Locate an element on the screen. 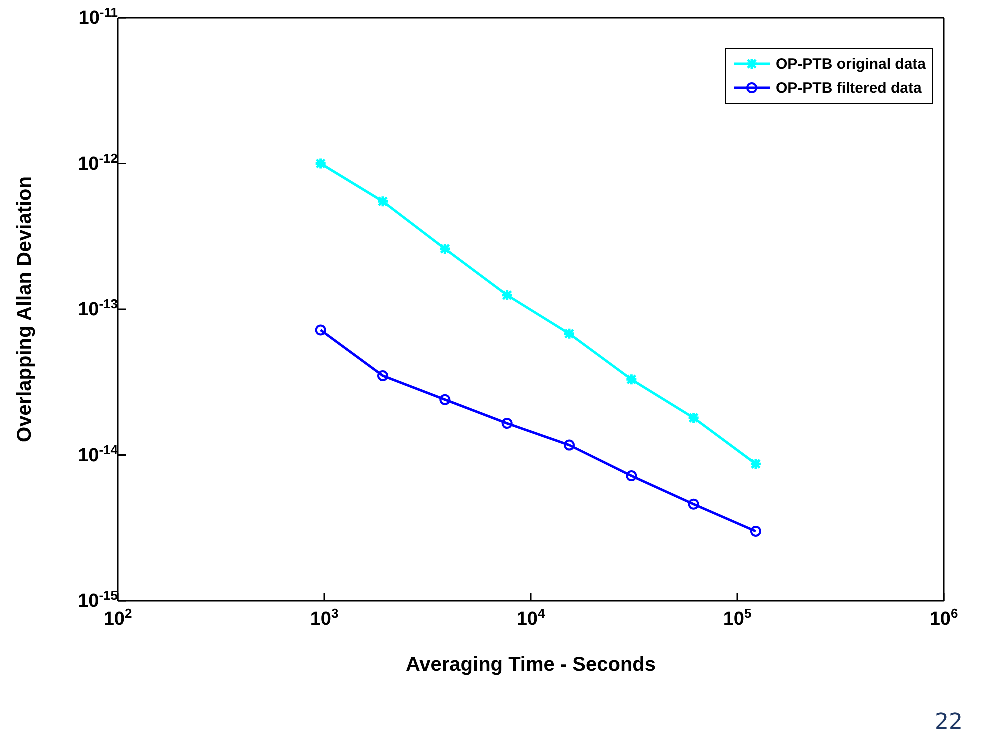 The width and height of the screenshot is (981, 732). text: 22 is located at coordinates (949, 721).